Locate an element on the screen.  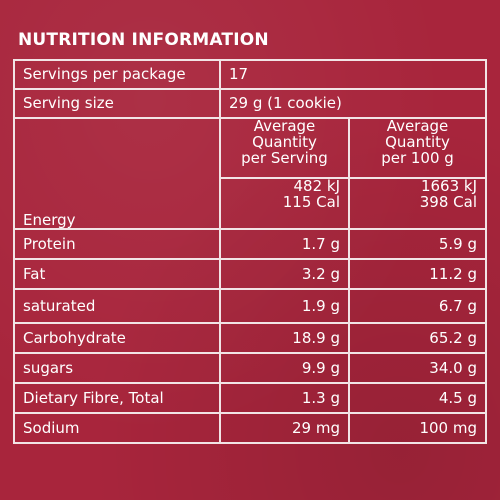
nutrient-per100-saturated: 6.7 g is located at coordinates (417, 306).